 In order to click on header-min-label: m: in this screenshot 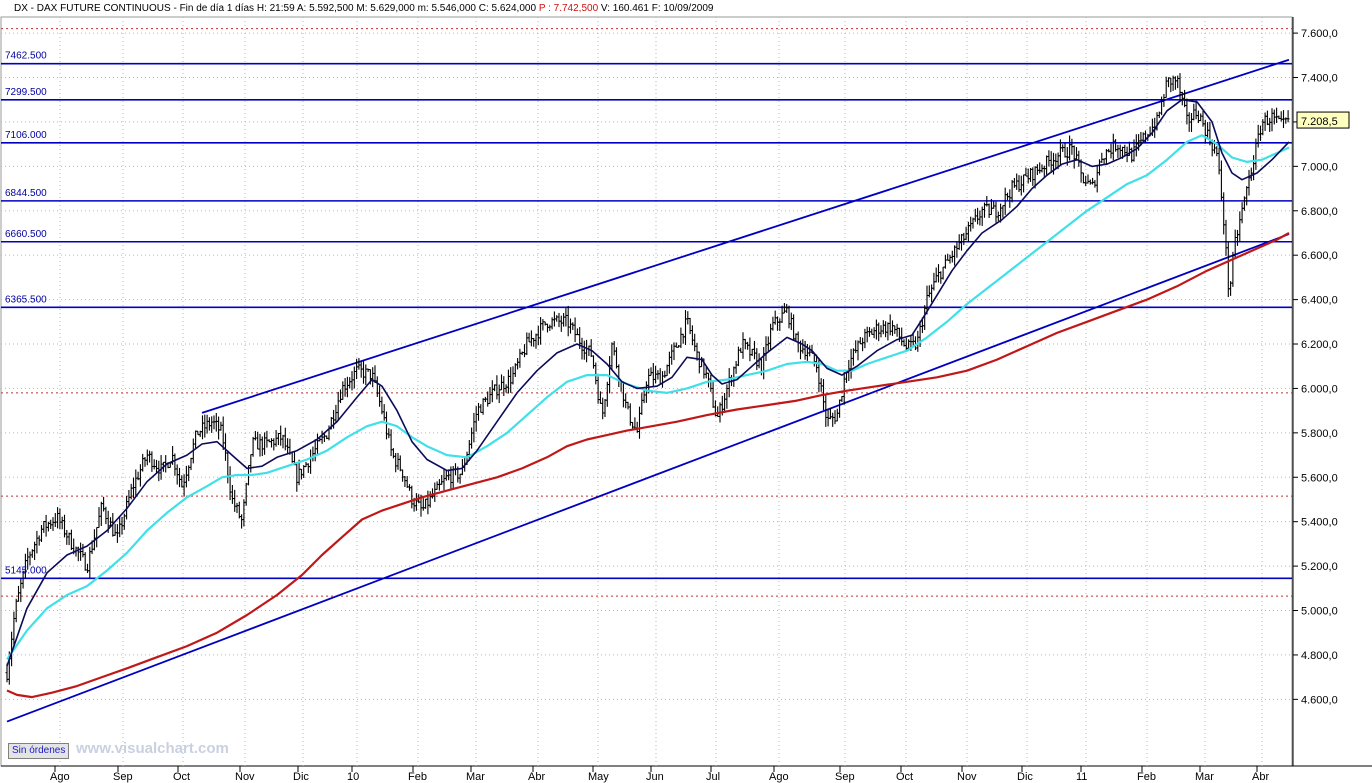, I will do `click(423, 8)`.